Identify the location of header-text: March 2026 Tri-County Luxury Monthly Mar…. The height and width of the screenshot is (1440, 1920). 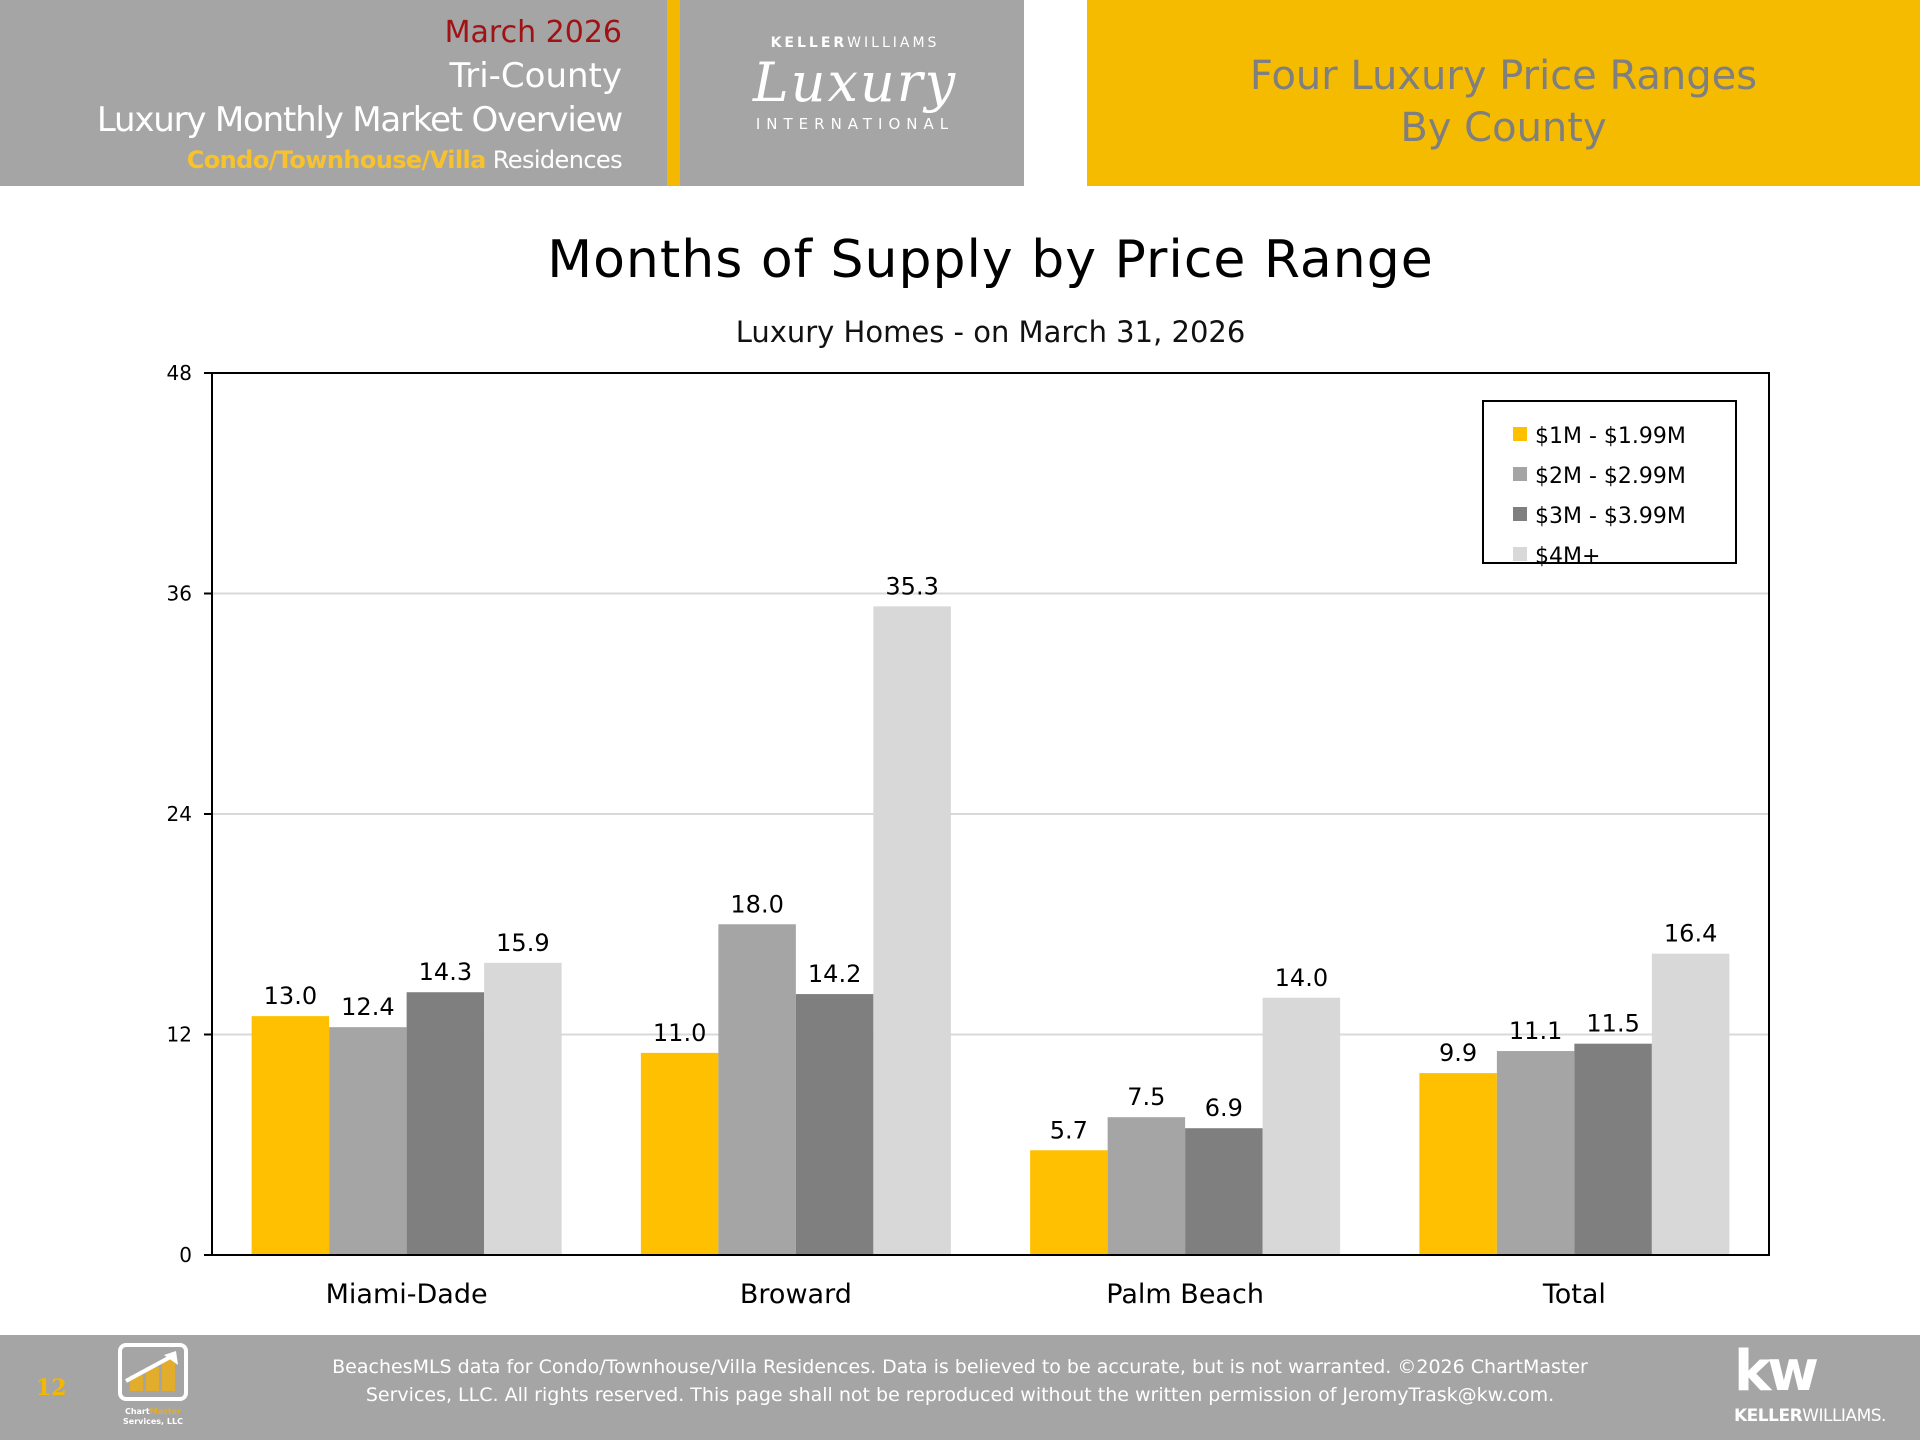
(316, 95).